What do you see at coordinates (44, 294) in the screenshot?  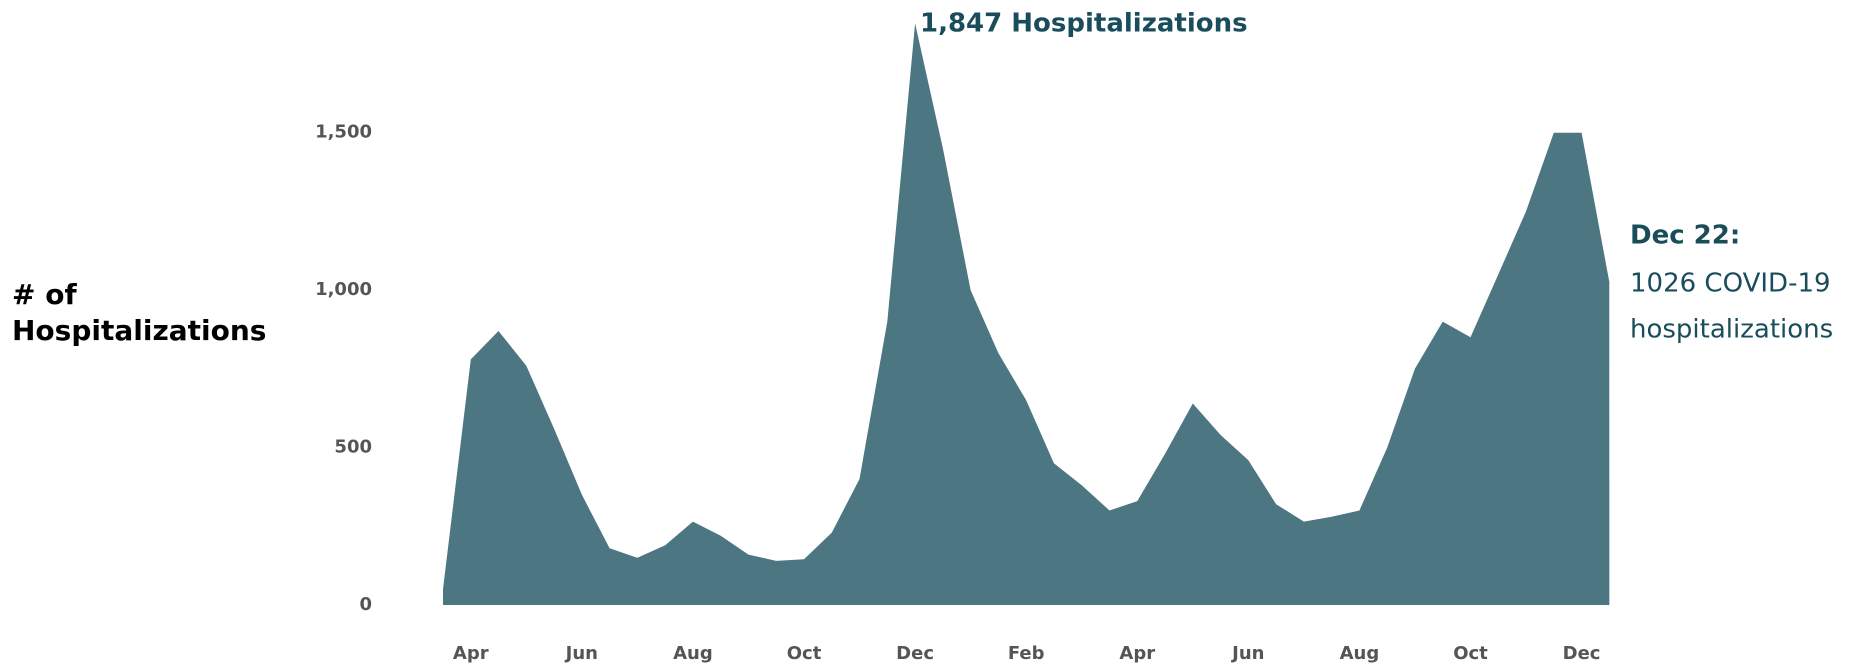 I see `y-axis-label: # of` at bounding box center [44, 294].